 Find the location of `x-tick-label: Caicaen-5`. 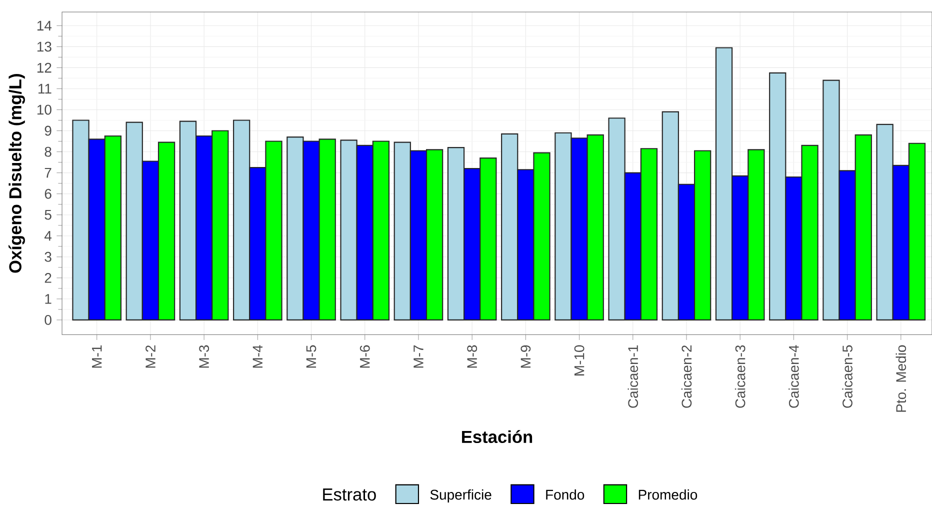

x-tick-label: Caicaen-5 is located at coordinates (847, 376).